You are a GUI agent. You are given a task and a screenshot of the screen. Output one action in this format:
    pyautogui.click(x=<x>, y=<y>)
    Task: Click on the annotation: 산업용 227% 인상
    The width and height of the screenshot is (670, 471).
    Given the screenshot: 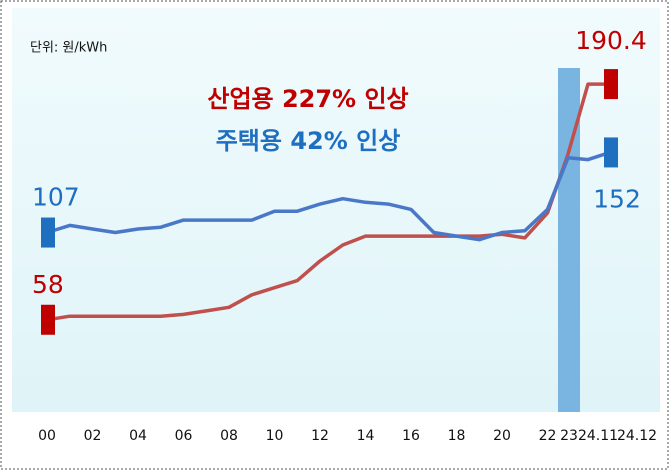 What is the action you would take?
    pyautogui.click(x=307, y=99)
    